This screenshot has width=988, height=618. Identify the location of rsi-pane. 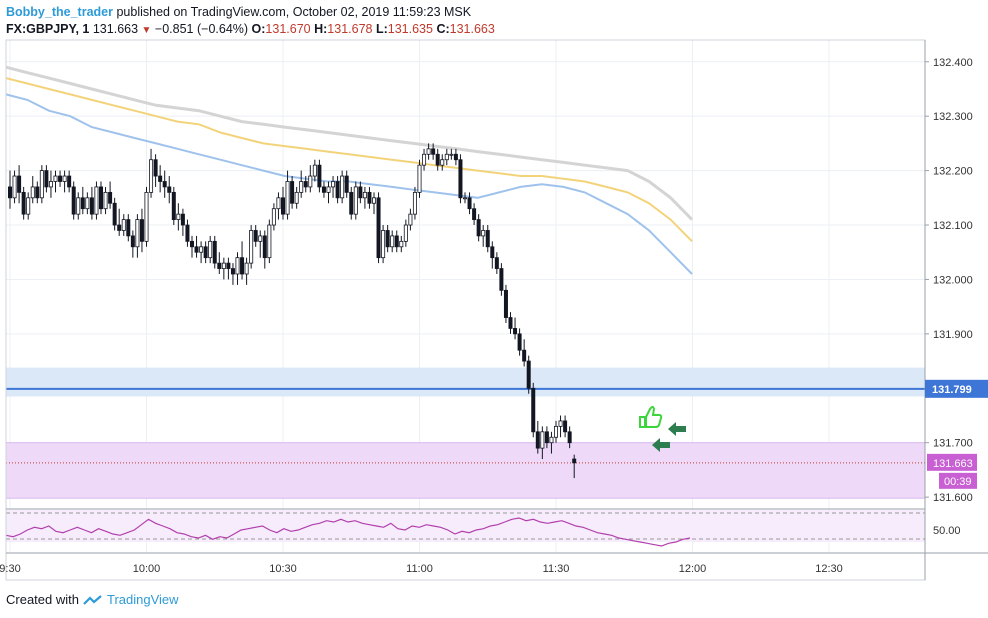
(465, 528).